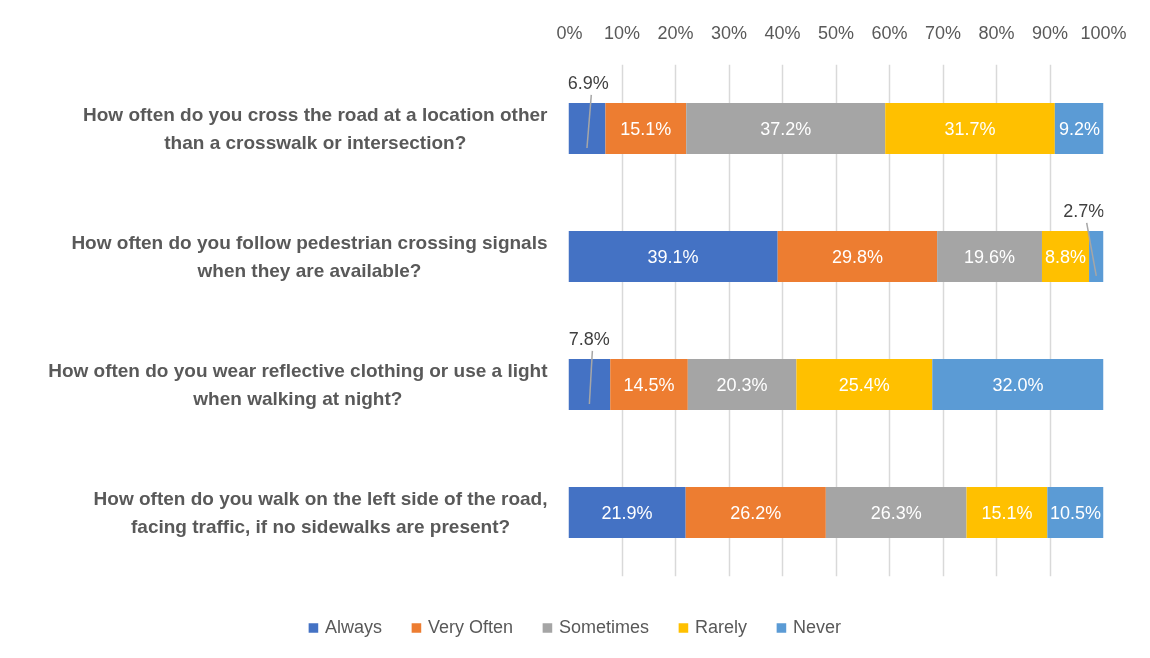  I want to click on data-label: 26.2%, so click(756, 512).